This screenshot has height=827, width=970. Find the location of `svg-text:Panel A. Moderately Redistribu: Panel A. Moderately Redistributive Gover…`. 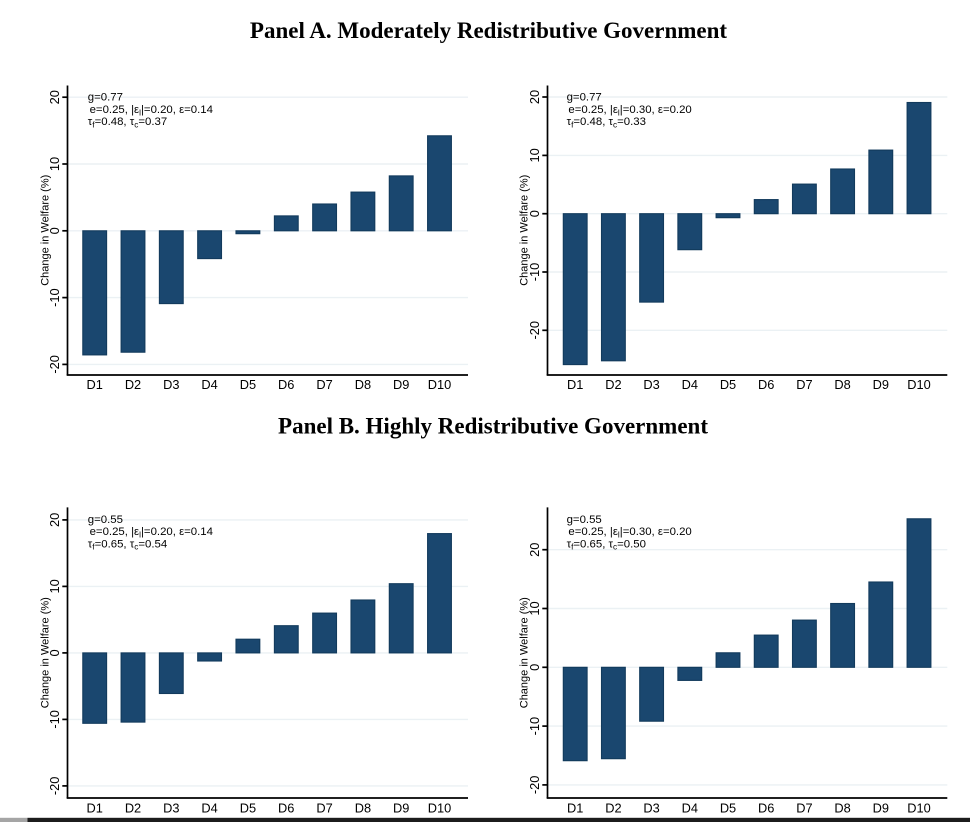

svg-text:Panel A. Moderately Redistribu: Panel A. Moderately Redistributive Gover… is located at coordinates (489, 30).